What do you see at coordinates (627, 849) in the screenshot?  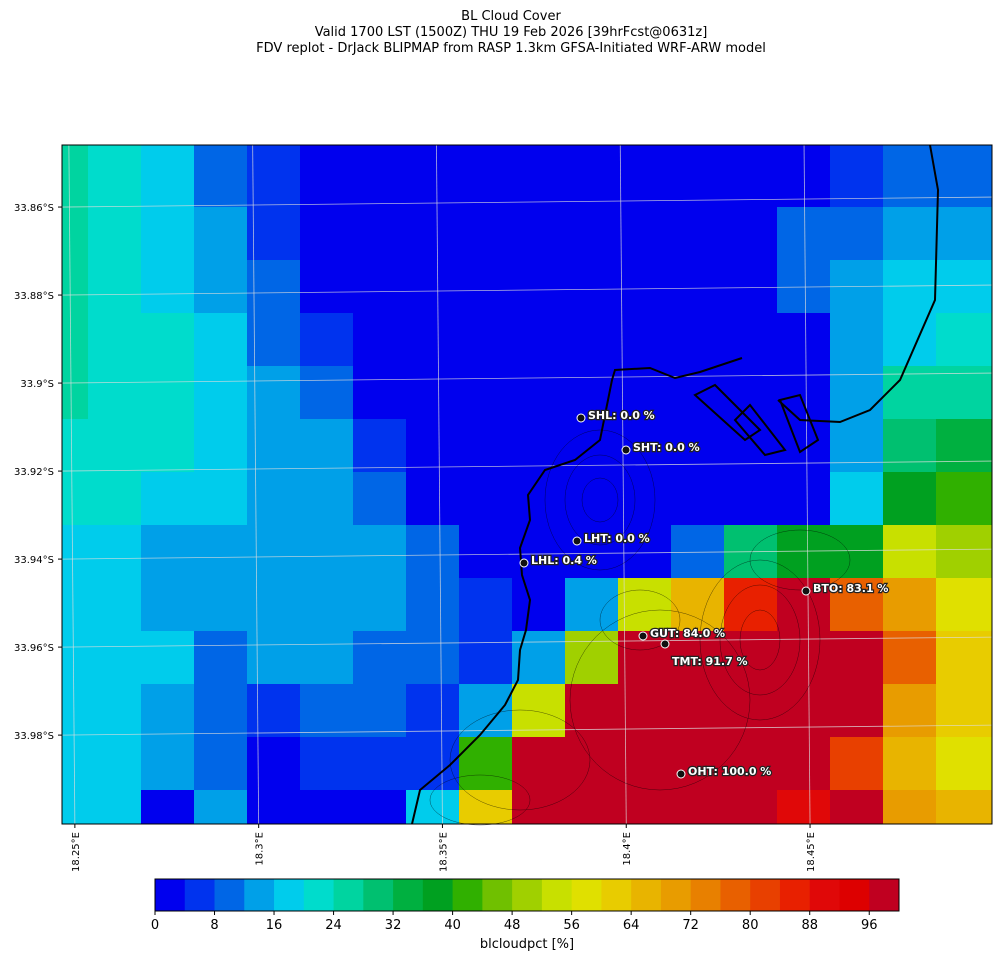 I see `x-tick-label: 18.4°E` at bounding box center [627, 849].